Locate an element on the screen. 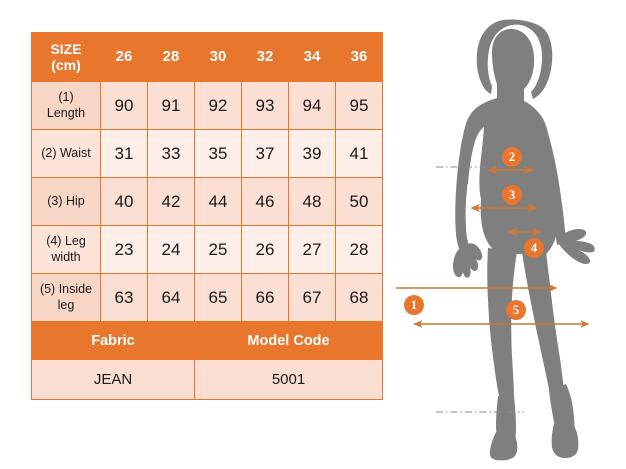  size-column-28: 28 is located at coordinates (171, 57).